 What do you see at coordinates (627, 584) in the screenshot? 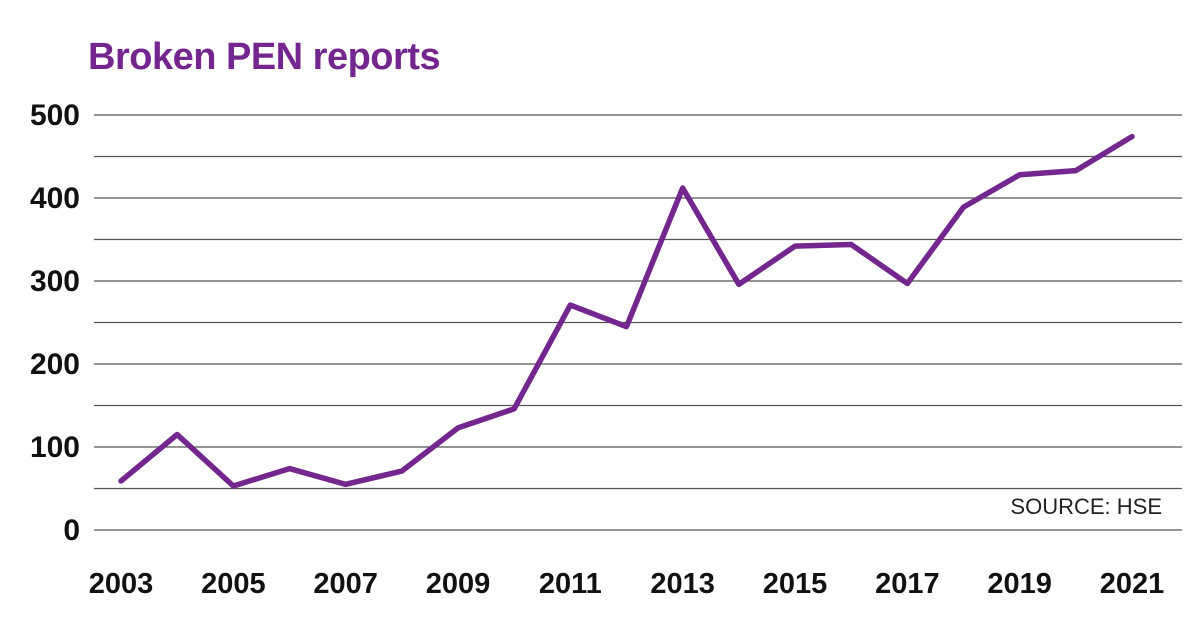
I see `x-axis-ticks: 2003 2005 2007 2009 2011 2013 2015 2017 2019 2021` at bounding box center [627, 584].